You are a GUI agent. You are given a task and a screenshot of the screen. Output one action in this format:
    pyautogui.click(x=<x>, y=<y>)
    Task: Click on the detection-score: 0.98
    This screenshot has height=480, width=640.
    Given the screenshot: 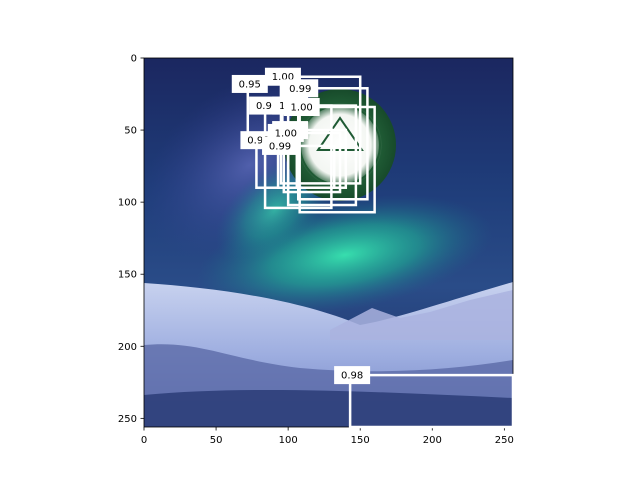 What is the action you would take?
    pyautogui.click(x=352, y=376)
    